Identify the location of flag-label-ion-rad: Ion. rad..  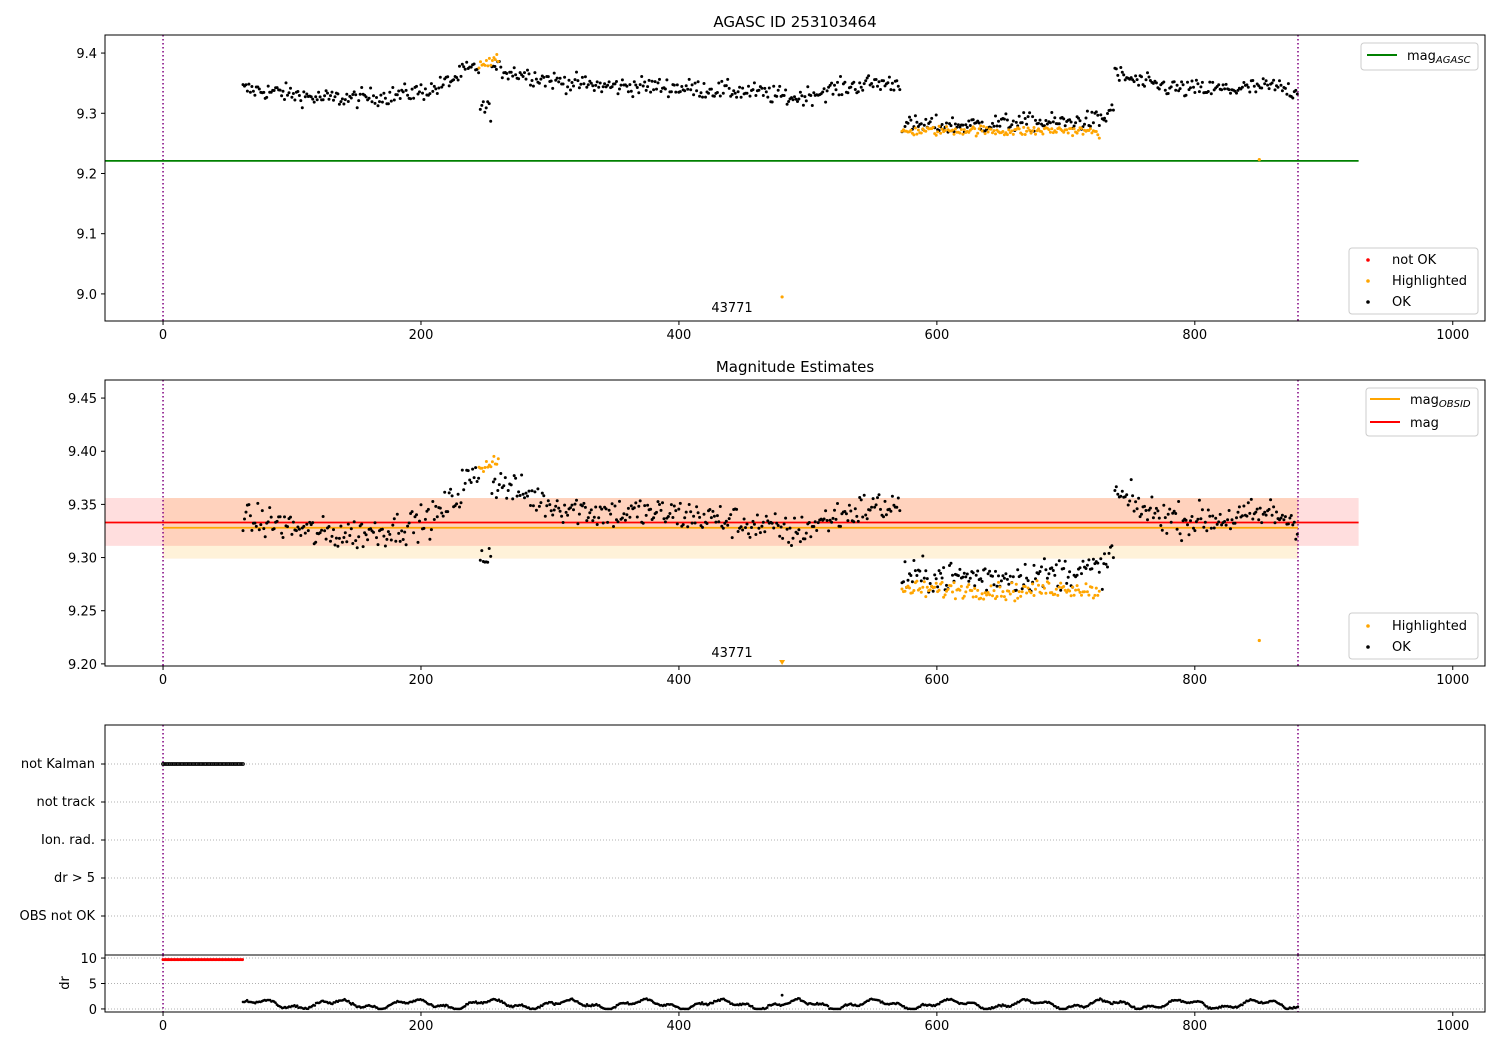
(68, 840).